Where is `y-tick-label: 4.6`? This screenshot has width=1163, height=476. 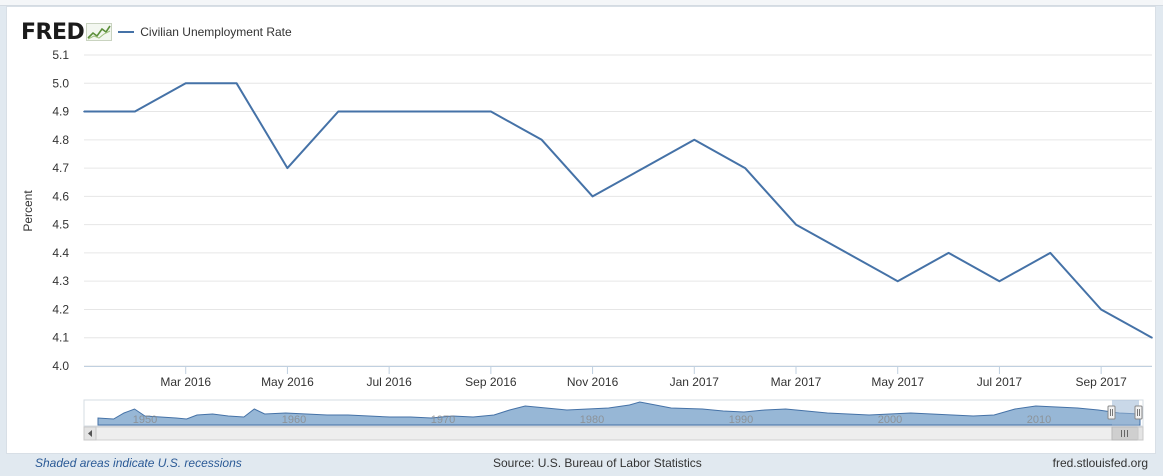 y-tick-label: 4.6 is located at coordinates (60, 196).